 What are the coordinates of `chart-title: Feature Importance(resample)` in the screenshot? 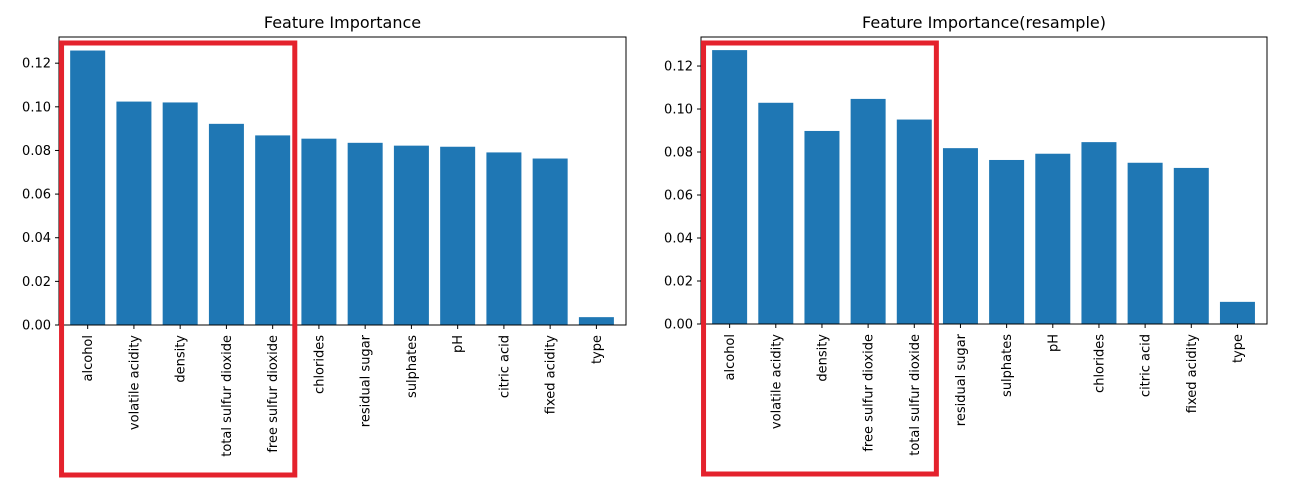 It's located at (984, 22).